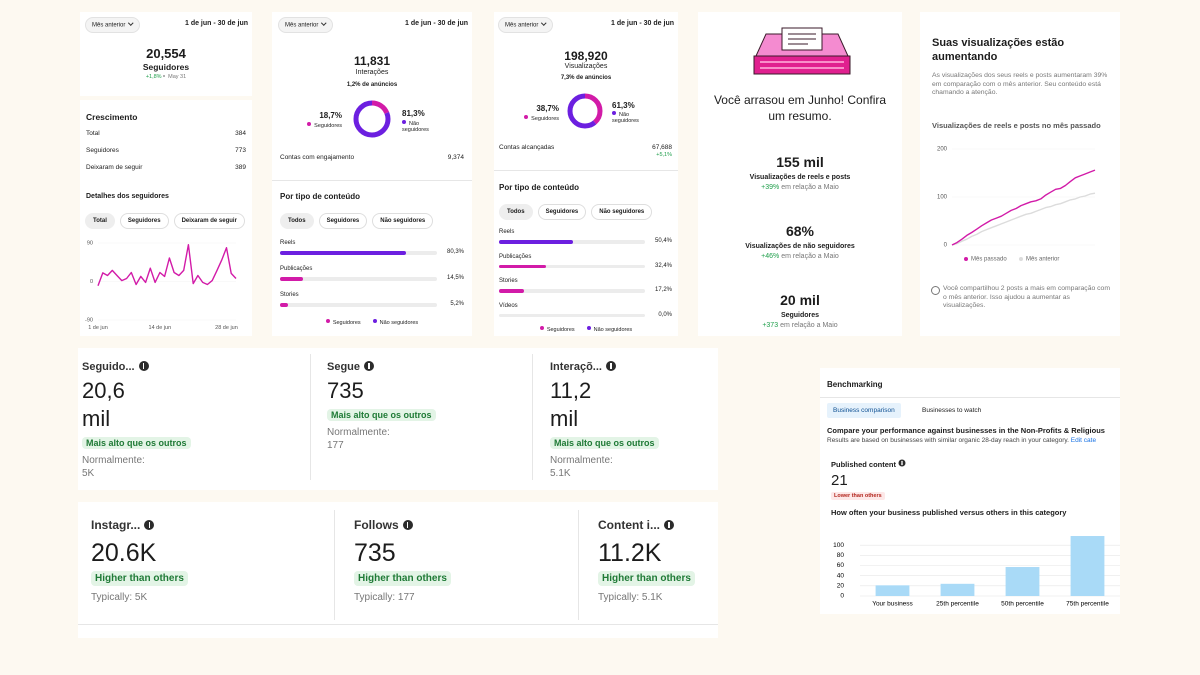 This screenshot has width=1200, height=675. I want to click on y-tick-label: 40, so click(841, 575).